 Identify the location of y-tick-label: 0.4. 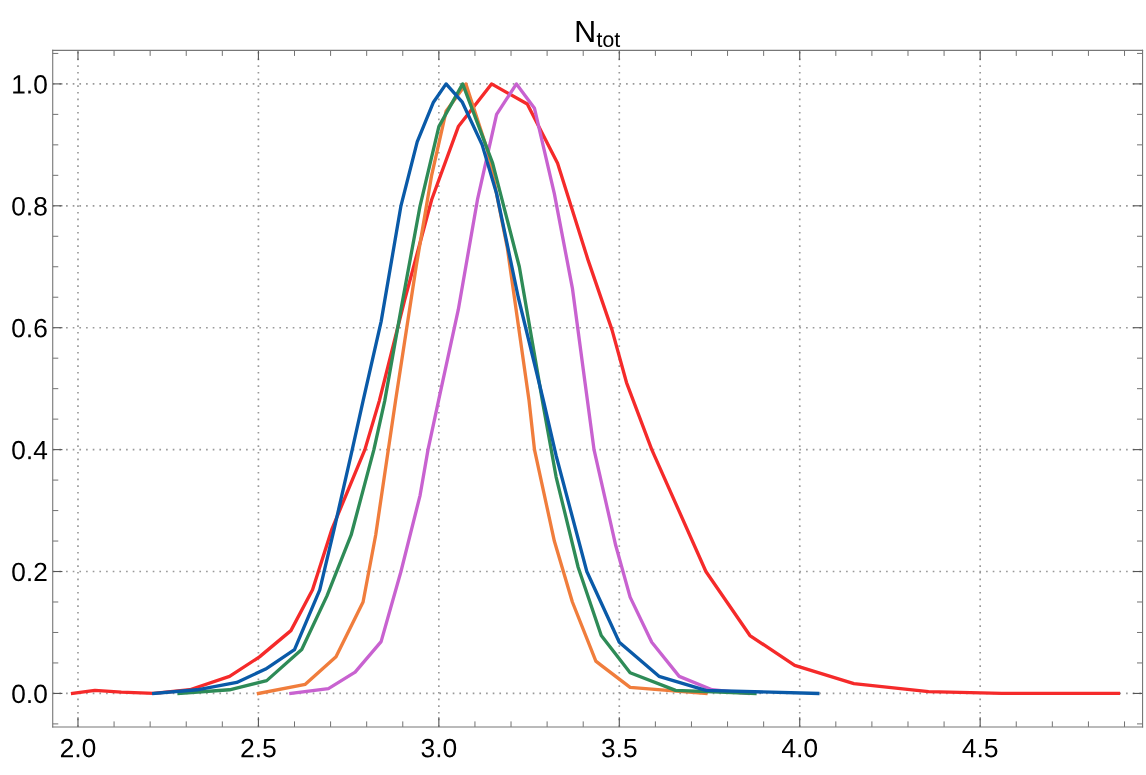
(30, 450).